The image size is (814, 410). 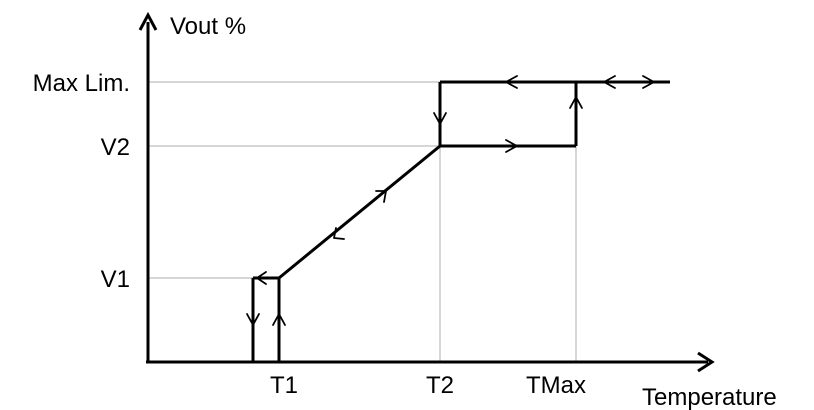 What do you see at coordinates (511, 146) in the screenshot?
I see `arrow-right-v2` at bounding box center [511, 146].